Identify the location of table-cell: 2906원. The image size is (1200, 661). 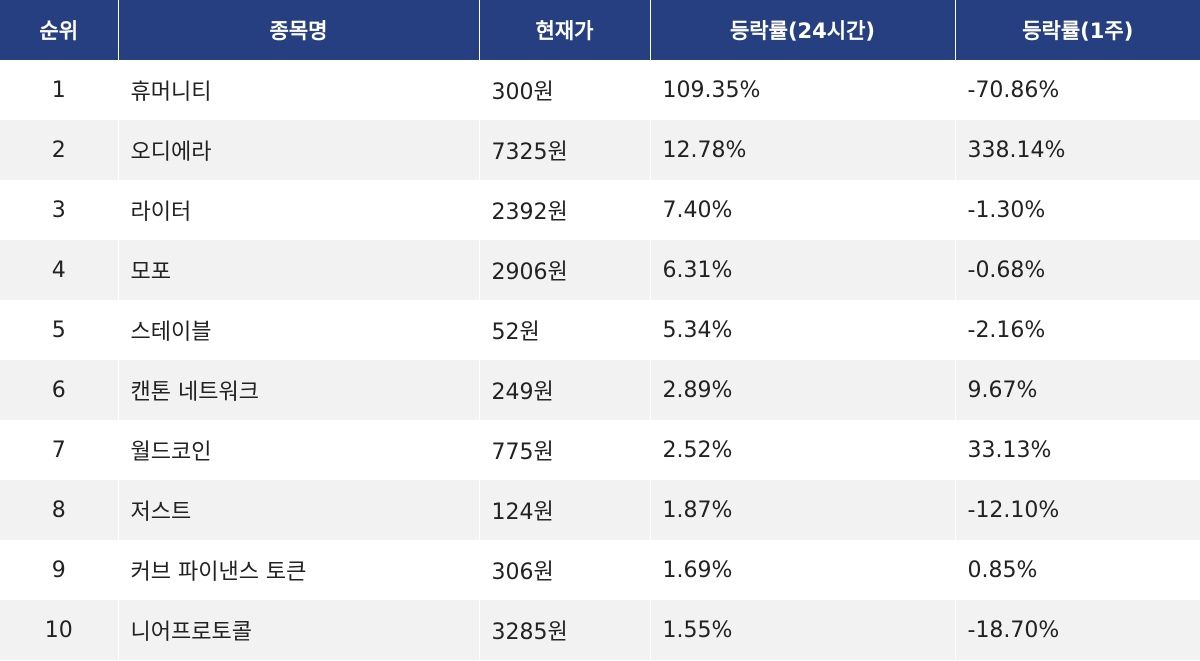
(564, 270).